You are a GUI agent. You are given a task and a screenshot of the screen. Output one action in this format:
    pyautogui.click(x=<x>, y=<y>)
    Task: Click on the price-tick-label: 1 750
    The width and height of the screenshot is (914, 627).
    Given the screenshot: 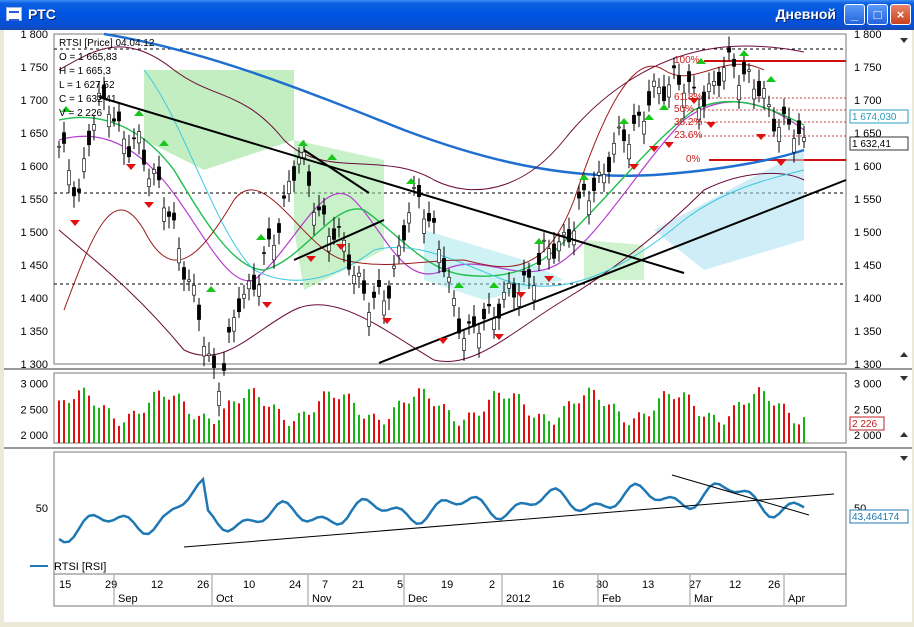 What is the action you would take?
    pyautogui.click(x=868, y=68)
    